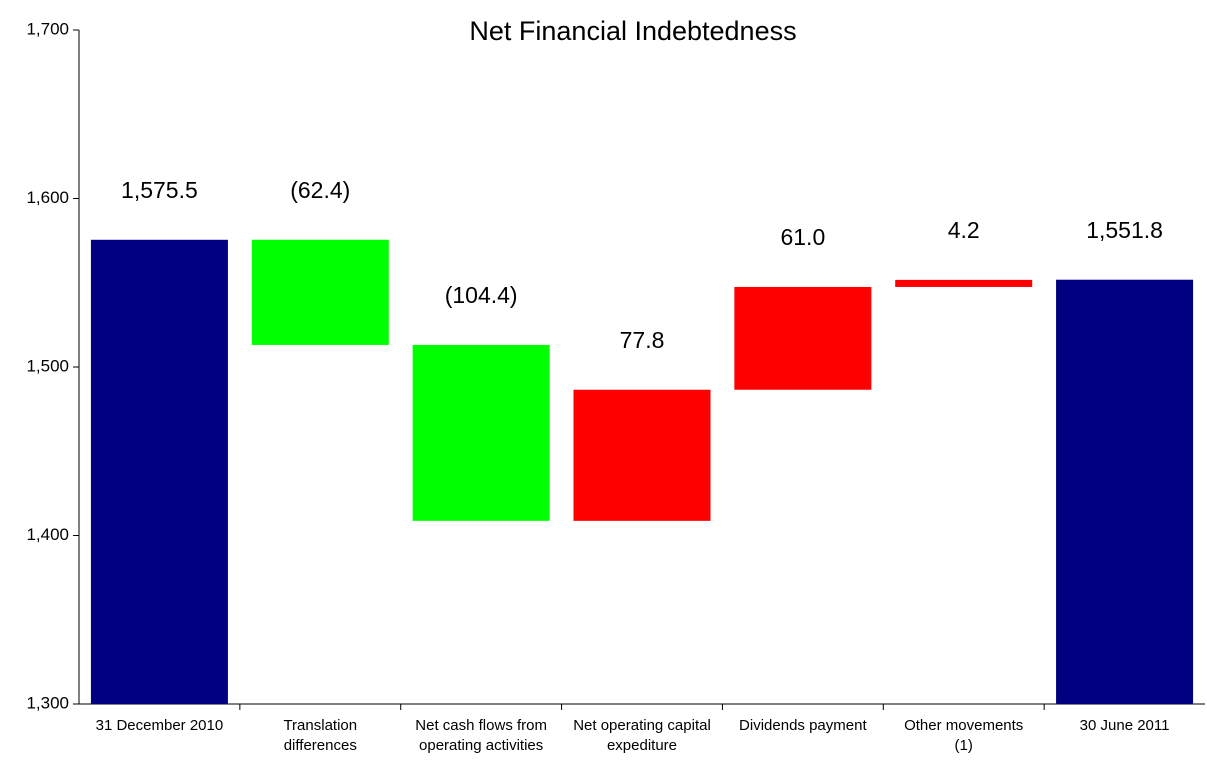  What do you see at coordinates (320, 735) in the screenshot?
I see `x-tick-label: Translation differences` at bounding box center [320, 735].